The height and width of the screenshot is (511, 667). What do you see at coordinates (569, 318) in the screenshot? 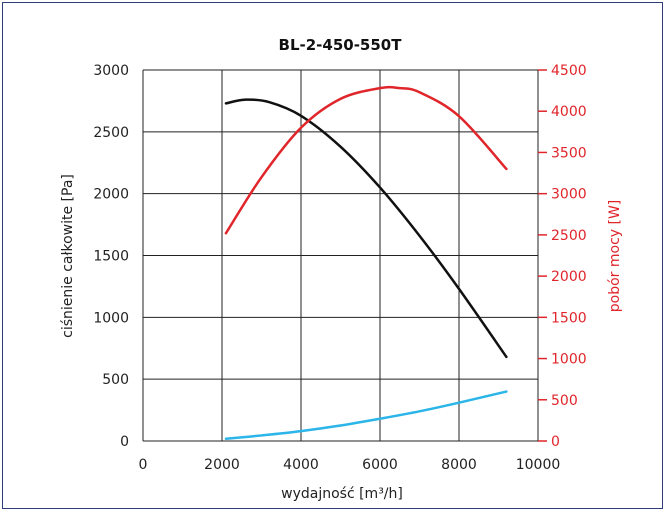
I see `y2-tick-label: 1500` at bounding box center [569, 318].